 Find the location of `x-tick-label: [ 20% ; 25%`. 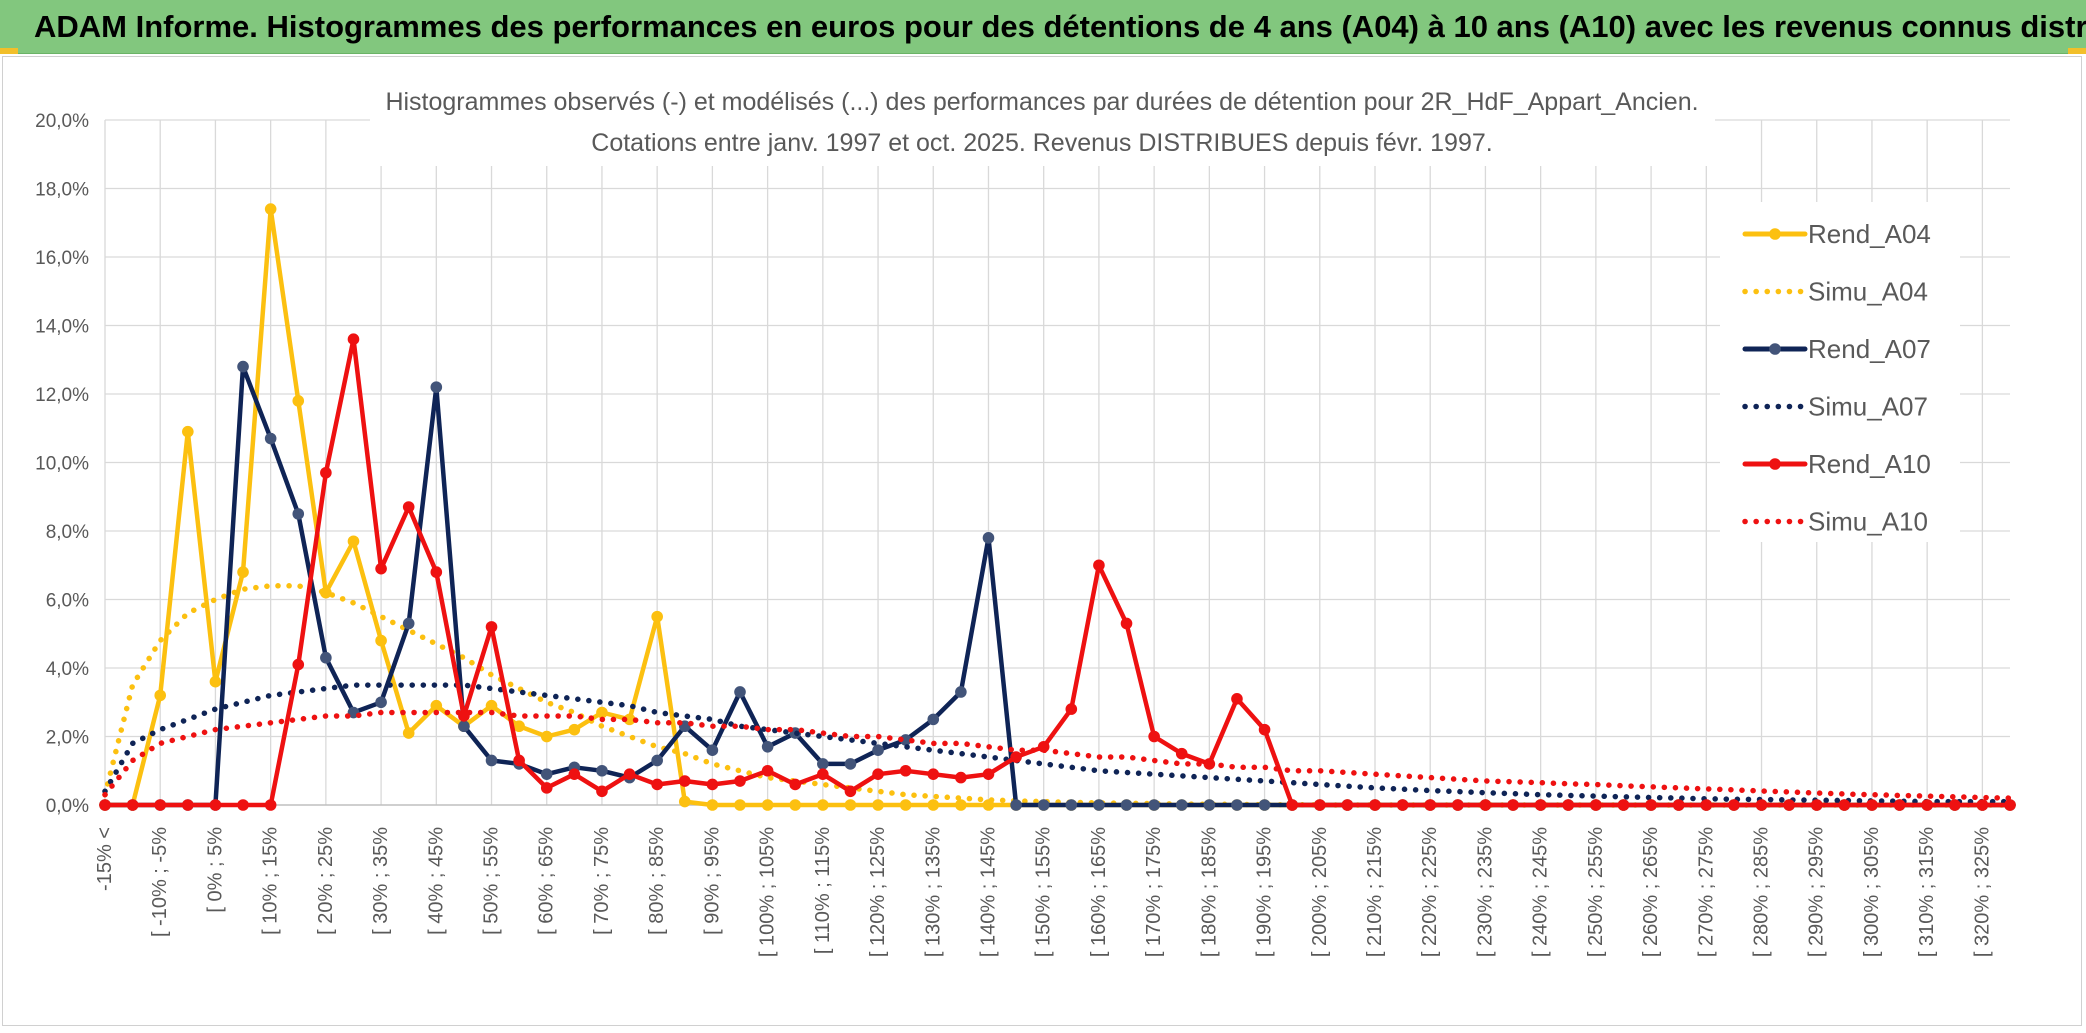

x-tick-label: [ 20% ; 25% is located at coordinates (326, 881).